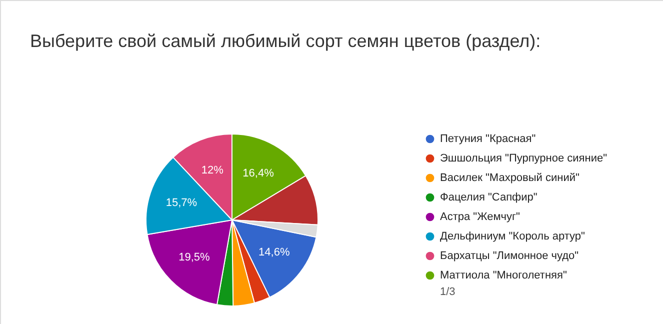 This screenshot has width=663, height=324. What do you see at coordinates (448, 292) in the screenshot?
I see `text: 1/3` at bounding box center [448, 292].